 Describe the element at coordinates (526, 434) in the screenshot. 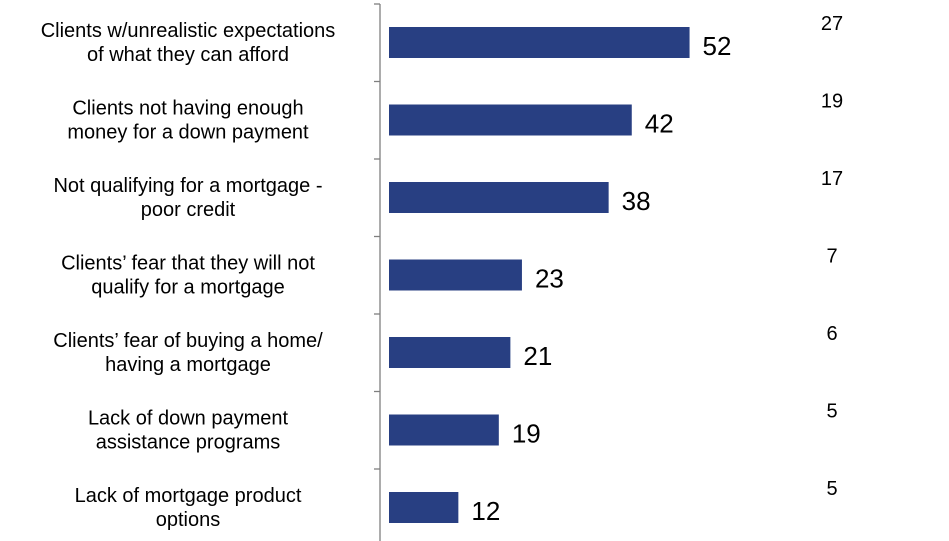

I see `bar-value-label: 19` at that location.